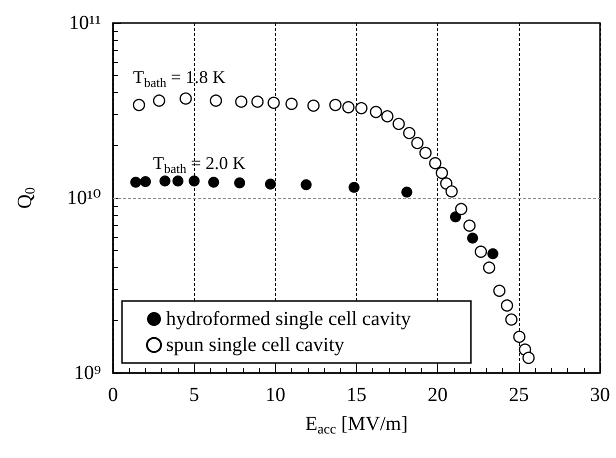 The height and width of the screenshot is (458, 616). Describe the element at coordinates (85, 23) in the screenshot. I see `y-tick-label: 10¹¹` at that location.